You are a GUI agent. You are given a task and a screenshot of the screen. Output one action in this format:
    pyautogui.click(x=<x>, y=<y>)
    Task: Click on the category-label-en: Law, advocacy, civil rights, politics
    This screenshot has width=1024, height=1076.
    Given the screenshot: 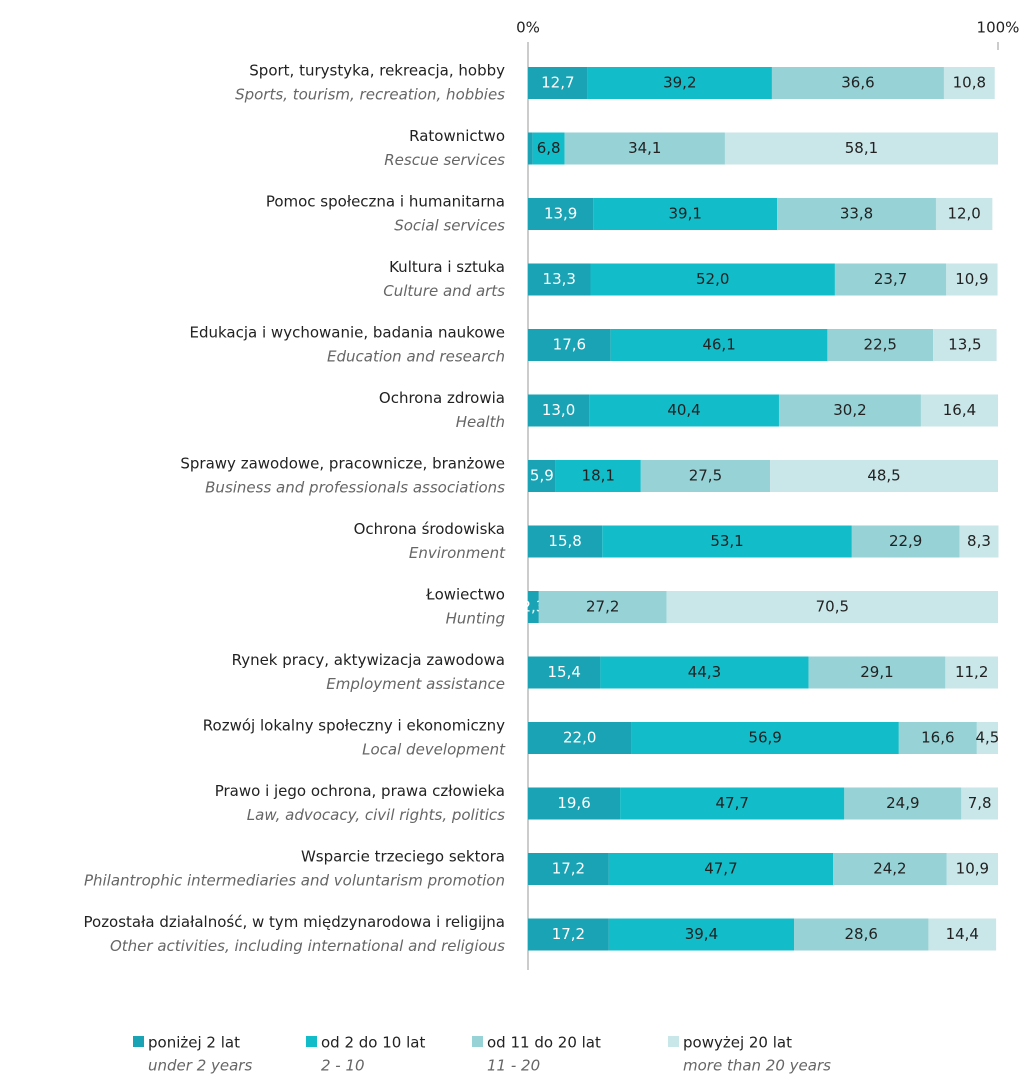 What is the action you would take?
    pyautogui.click(x=376, y=815)
    